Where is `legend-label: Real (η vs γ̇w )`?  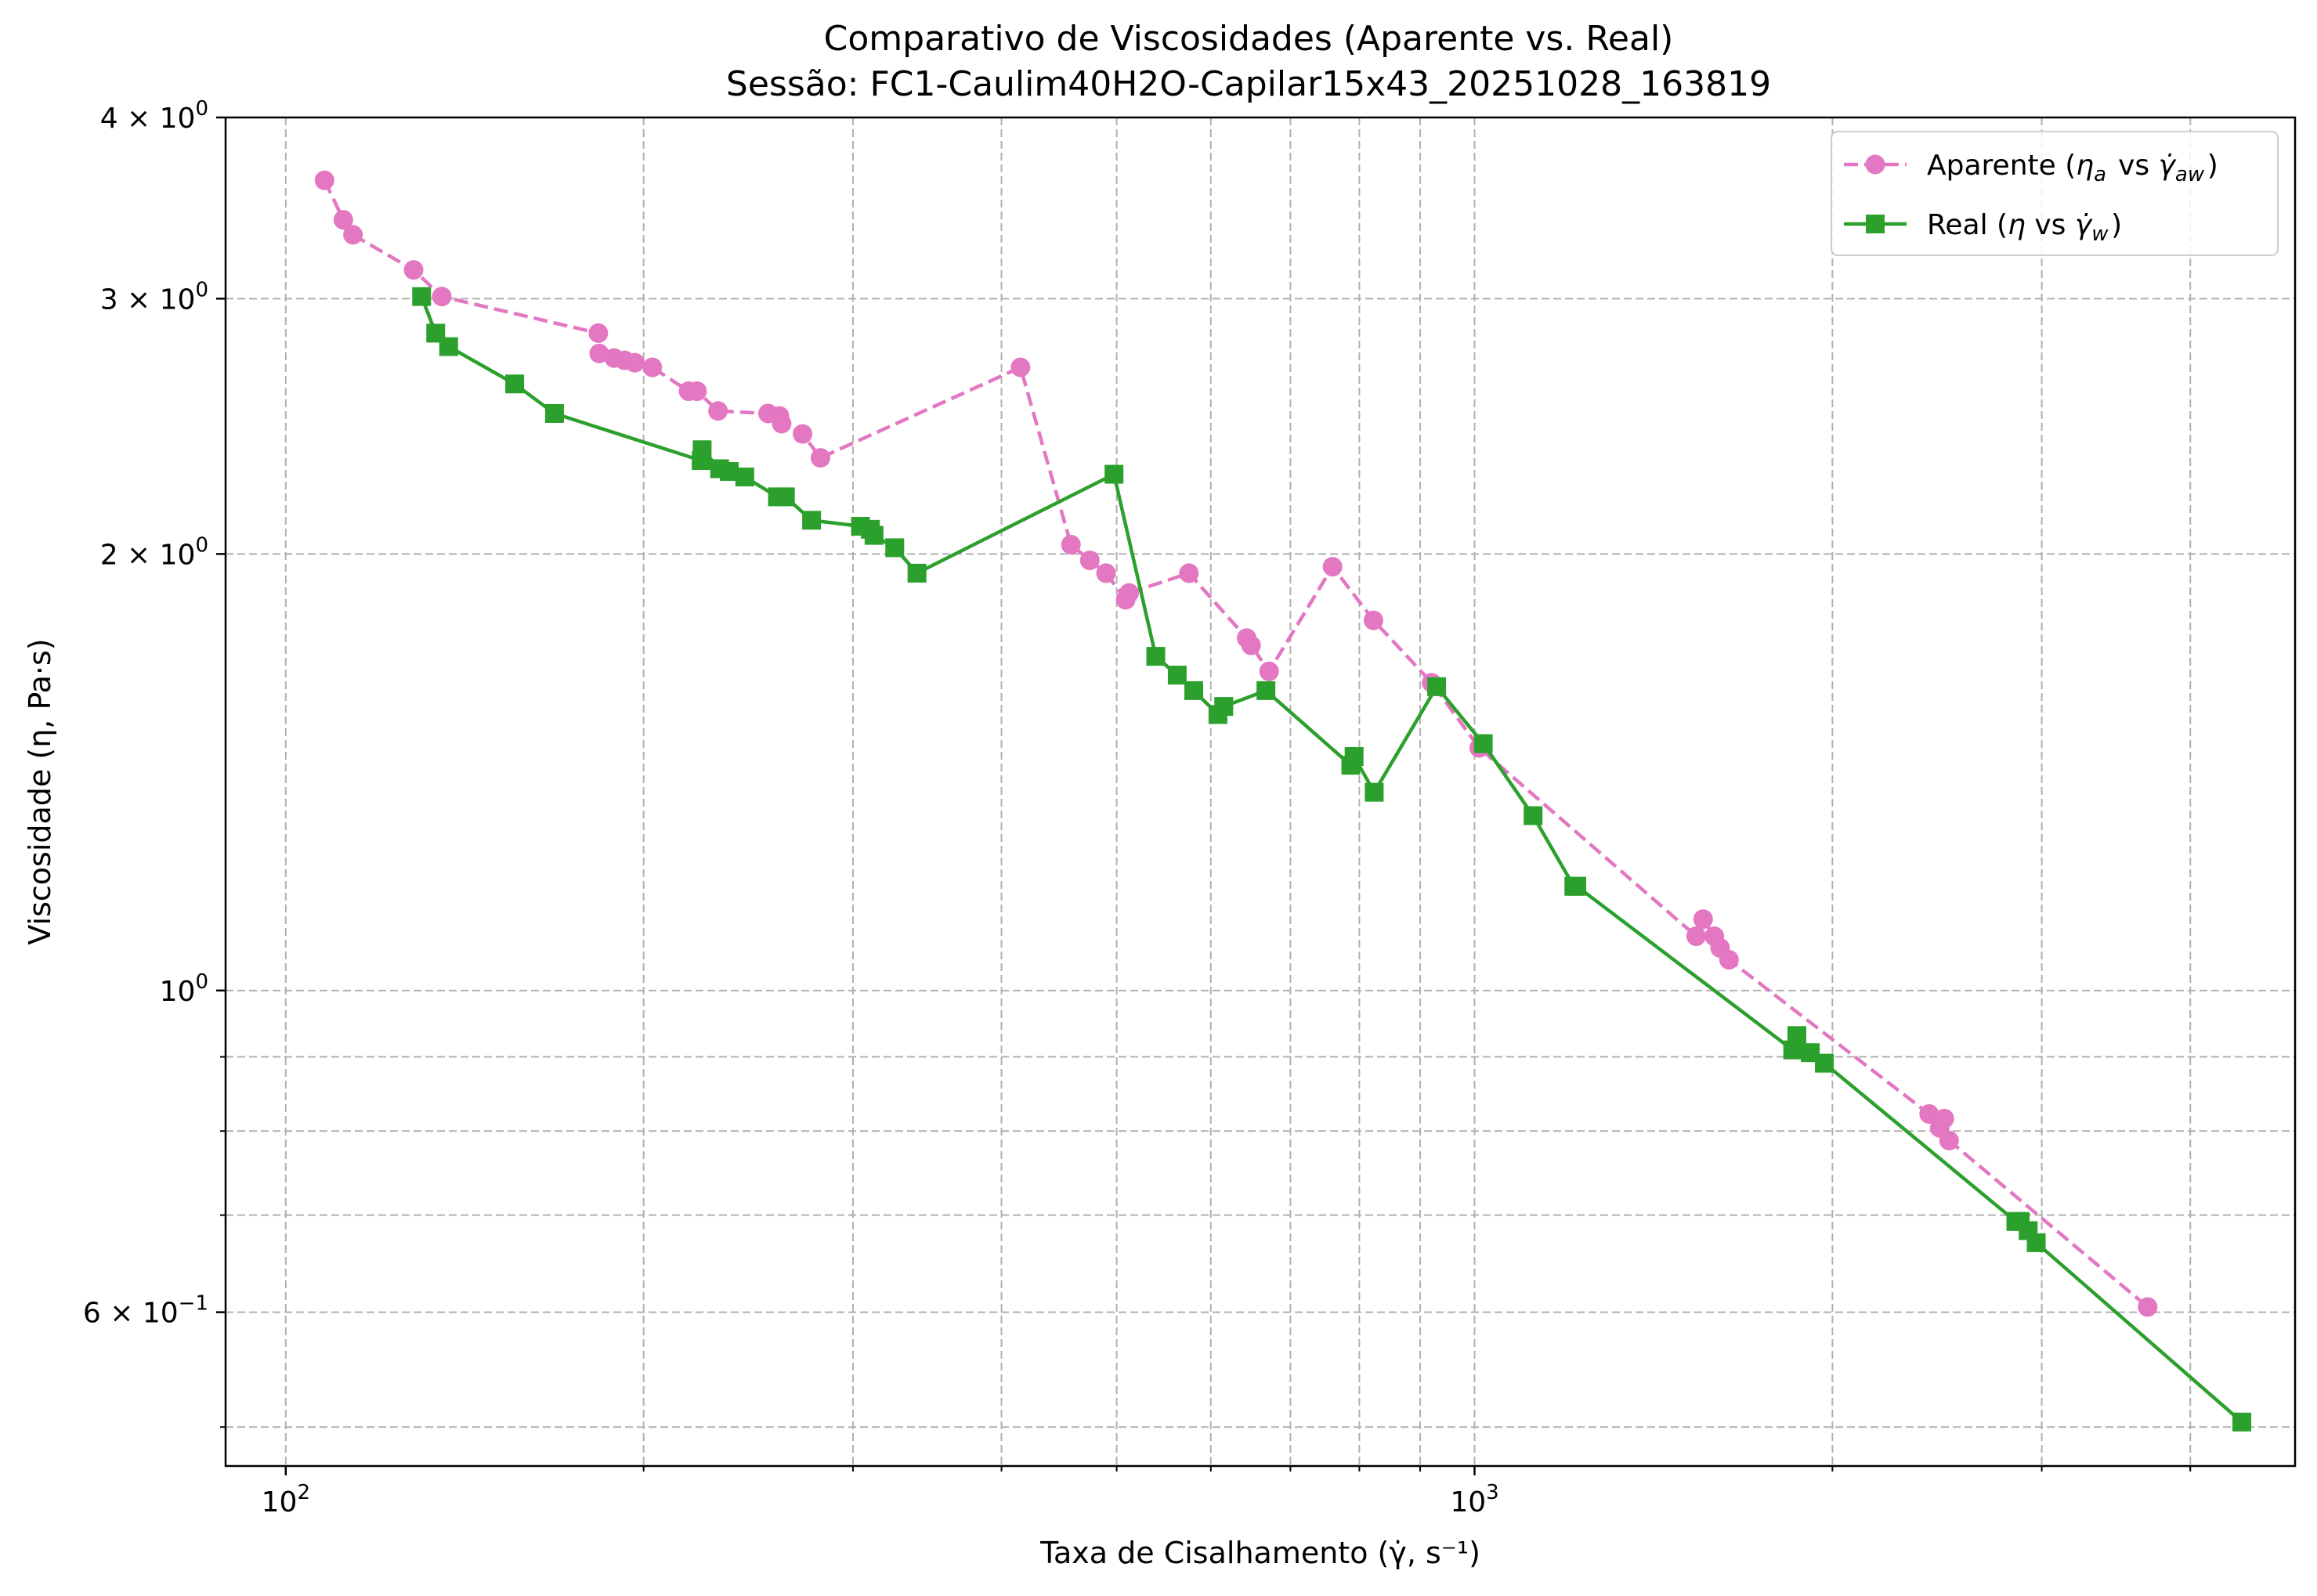 legend-label: Real (η vs γ̇w ) is located at coordinates (2024, 227).